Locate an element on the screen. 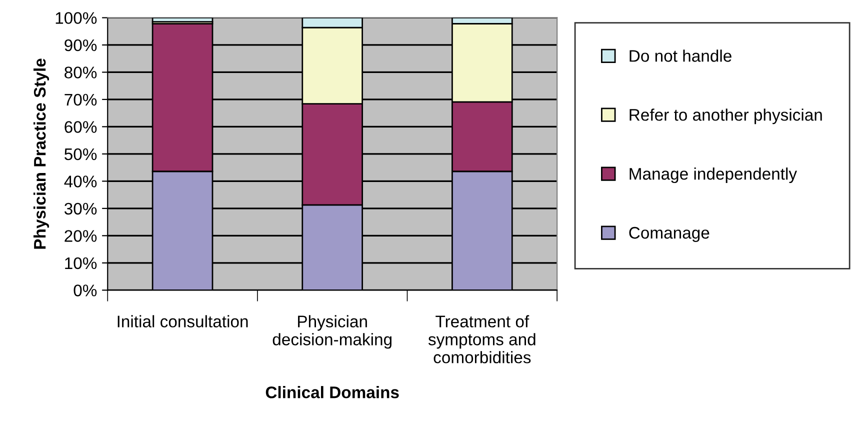 The image size is (861, 443). x-axis-title: Clinical Domains is located at coordinates (332, 392).